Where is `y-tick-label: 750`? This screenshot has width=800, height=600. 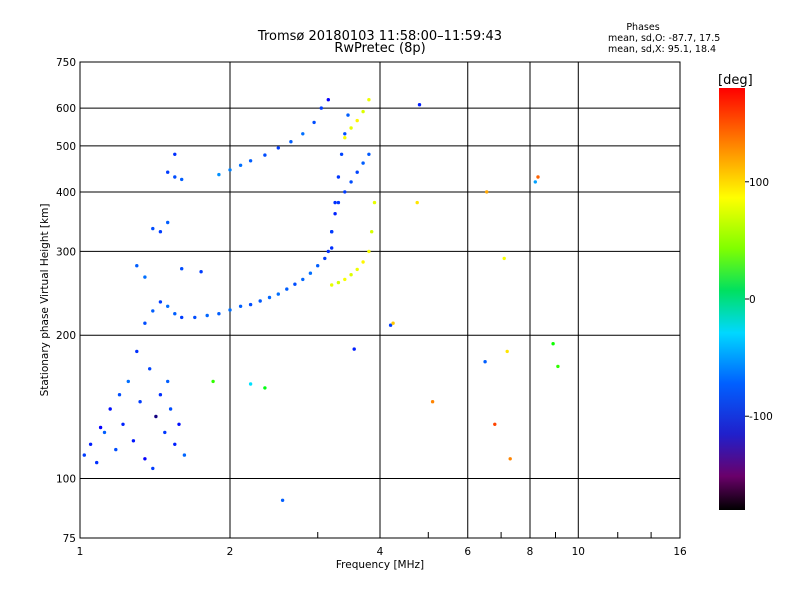 y-tick-label: 750 is located at coordinates (66, 63).